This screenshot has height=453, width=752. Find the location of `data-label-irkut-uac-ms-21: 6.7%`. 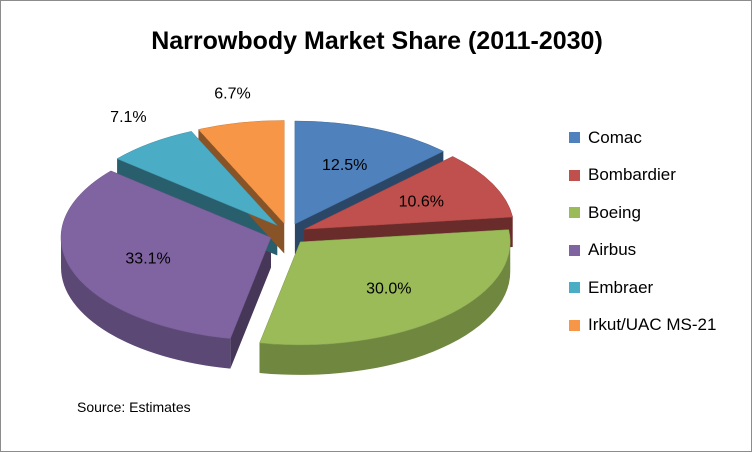

data-label-irkut-uac-ms-21: 6.7% is located at coordinates (232, 94).